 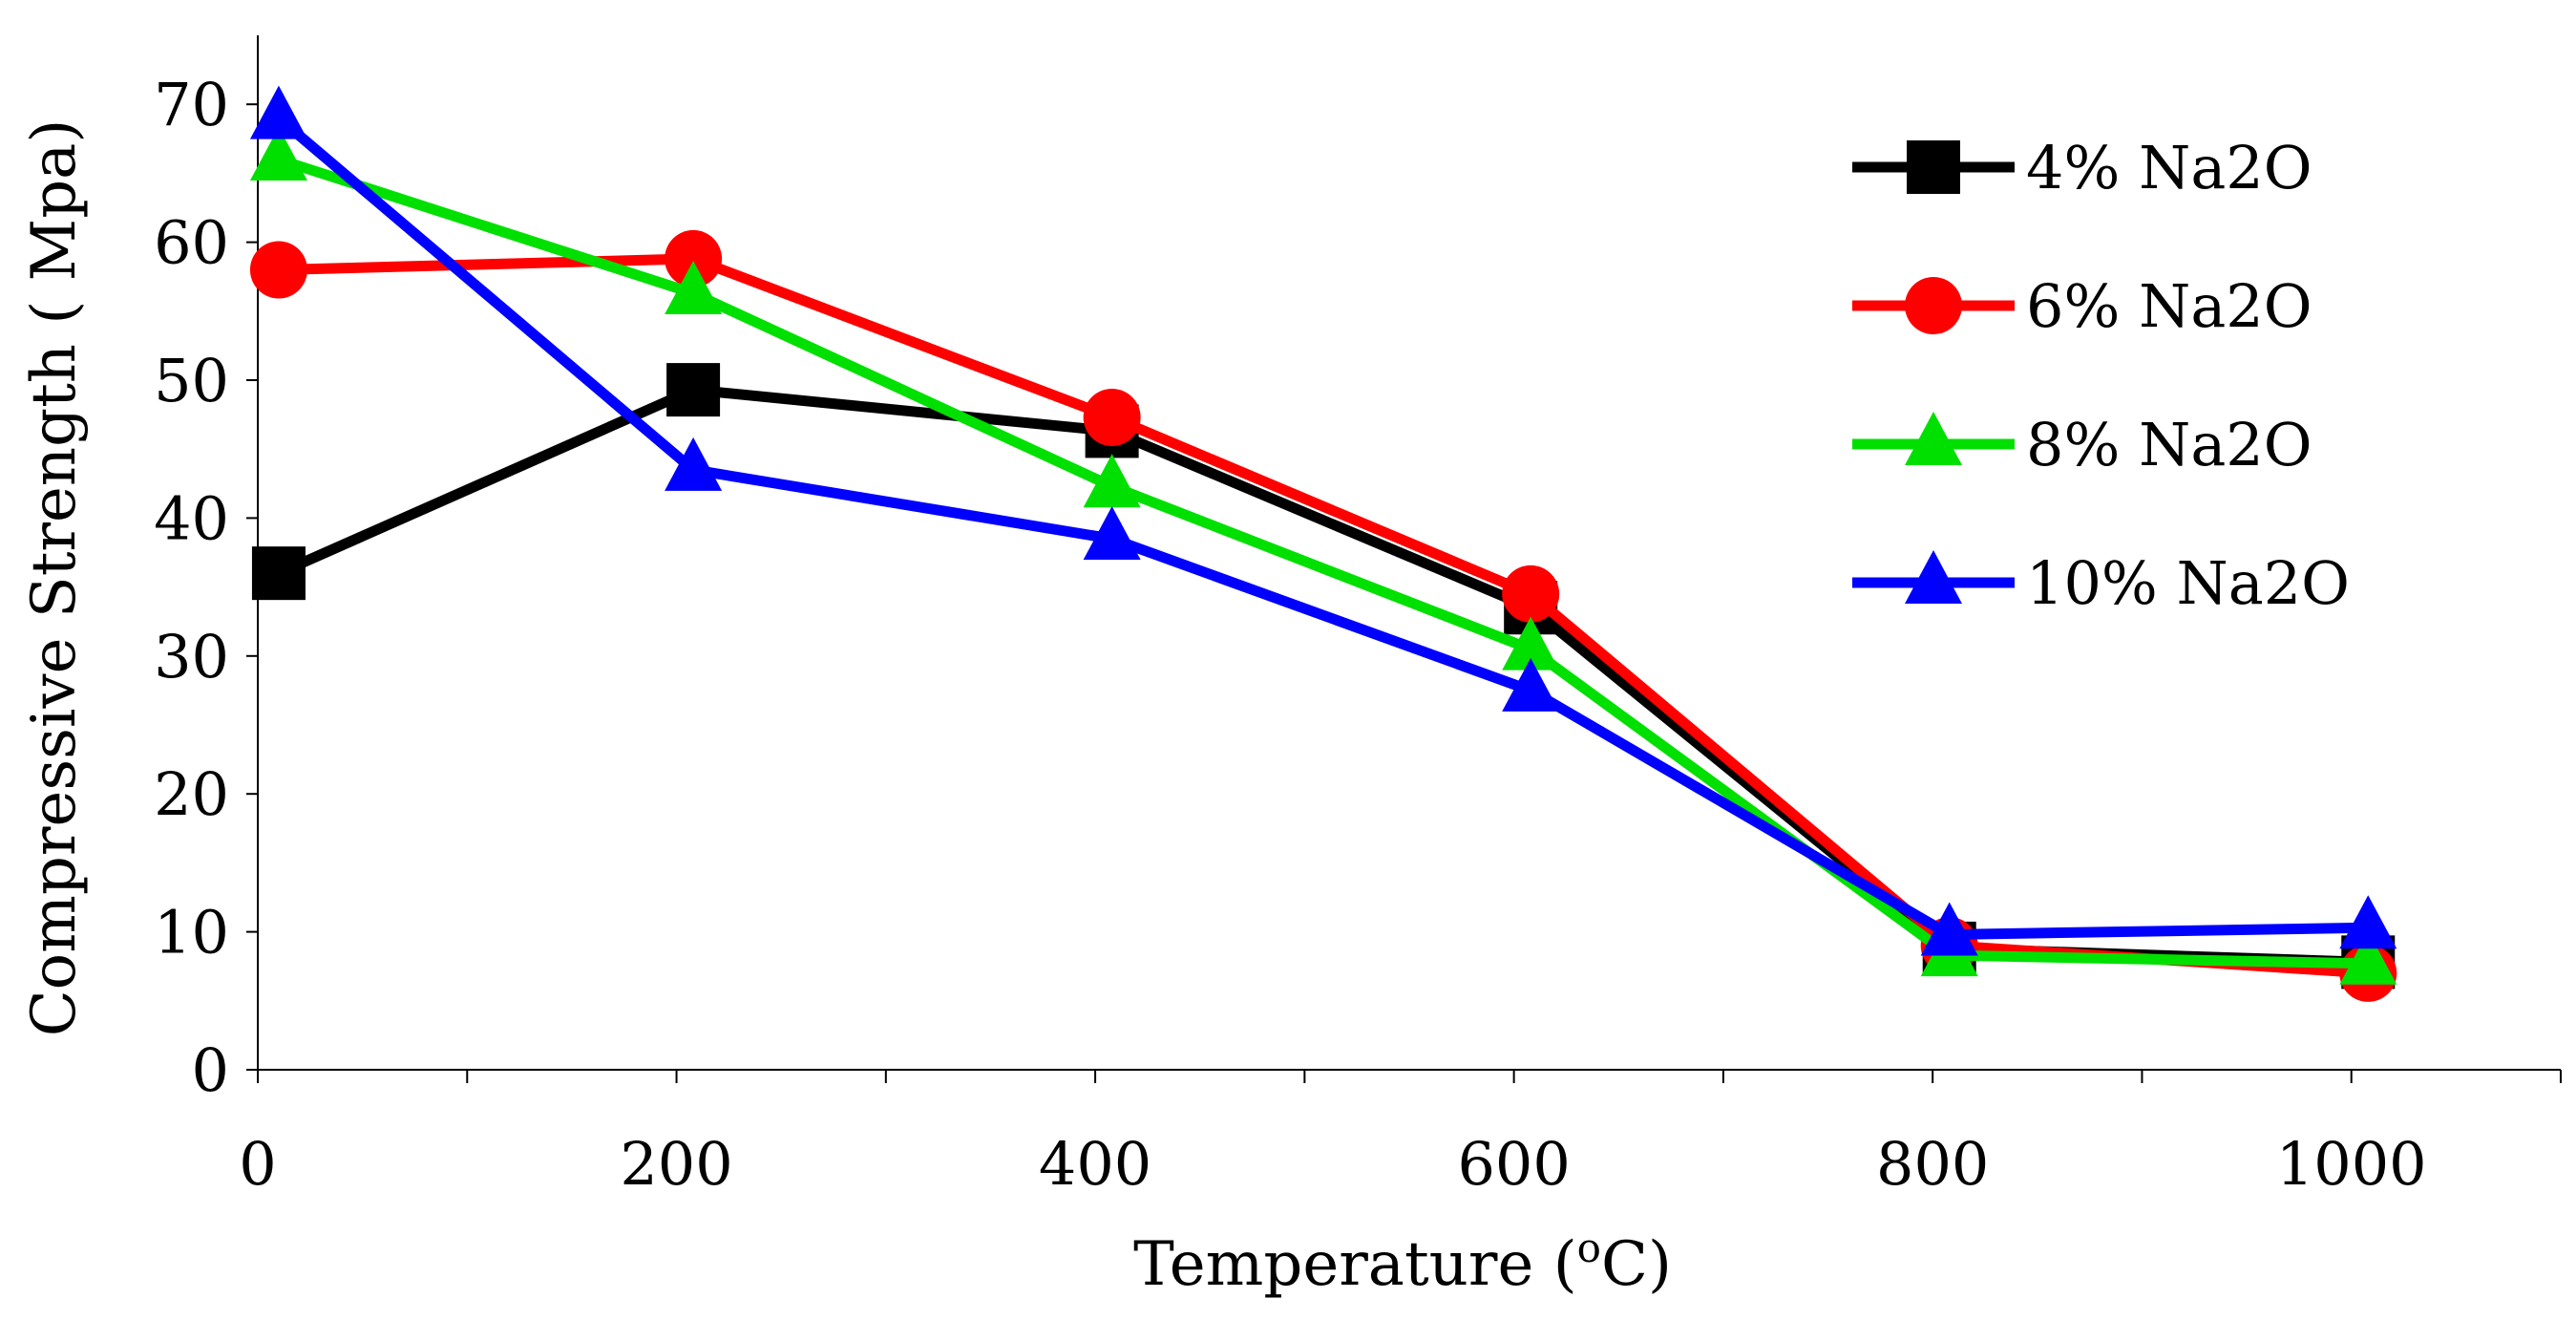 I want to click on legend-label: 4% Na2O, so click(x=2169, y=167).